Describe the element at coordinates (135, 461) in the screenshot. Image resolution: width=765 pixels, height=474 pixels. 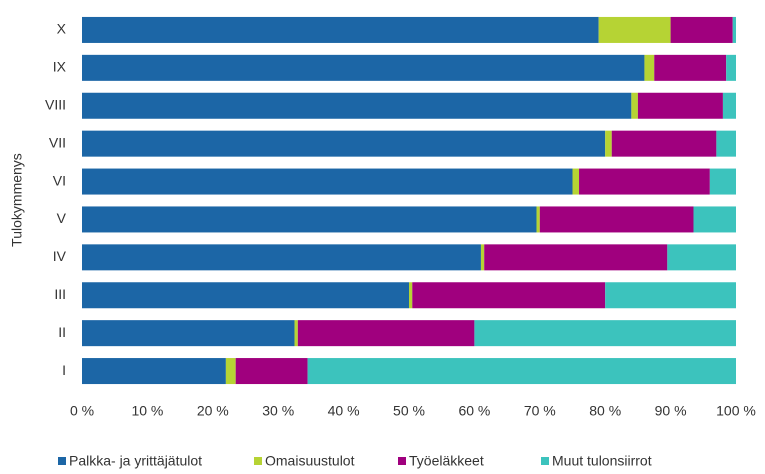
I see `legend-label: Palkka- ja yrittäjätulot` at that location.